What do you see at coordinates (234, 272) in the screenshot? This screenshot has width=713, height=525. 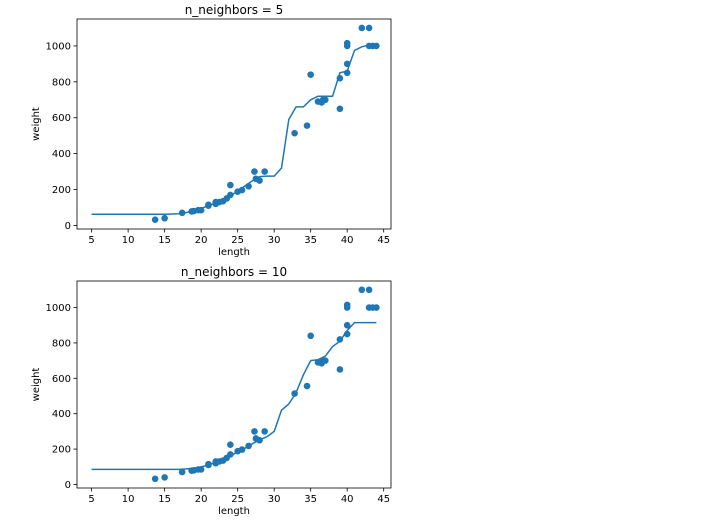 I see `chart-title: n_neighbors = 10` at bounding box center [234, 272].